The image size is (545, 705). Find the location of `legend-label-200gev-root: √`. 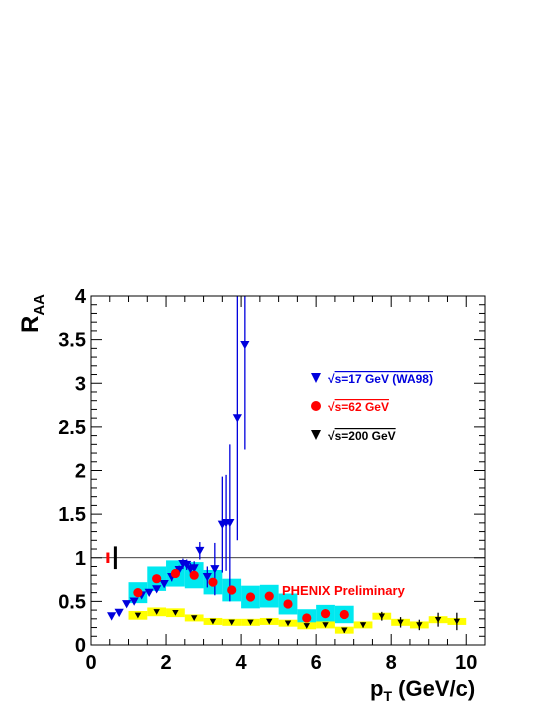

legend-label-200gev-root: √ is located at coordinates (331, 436).